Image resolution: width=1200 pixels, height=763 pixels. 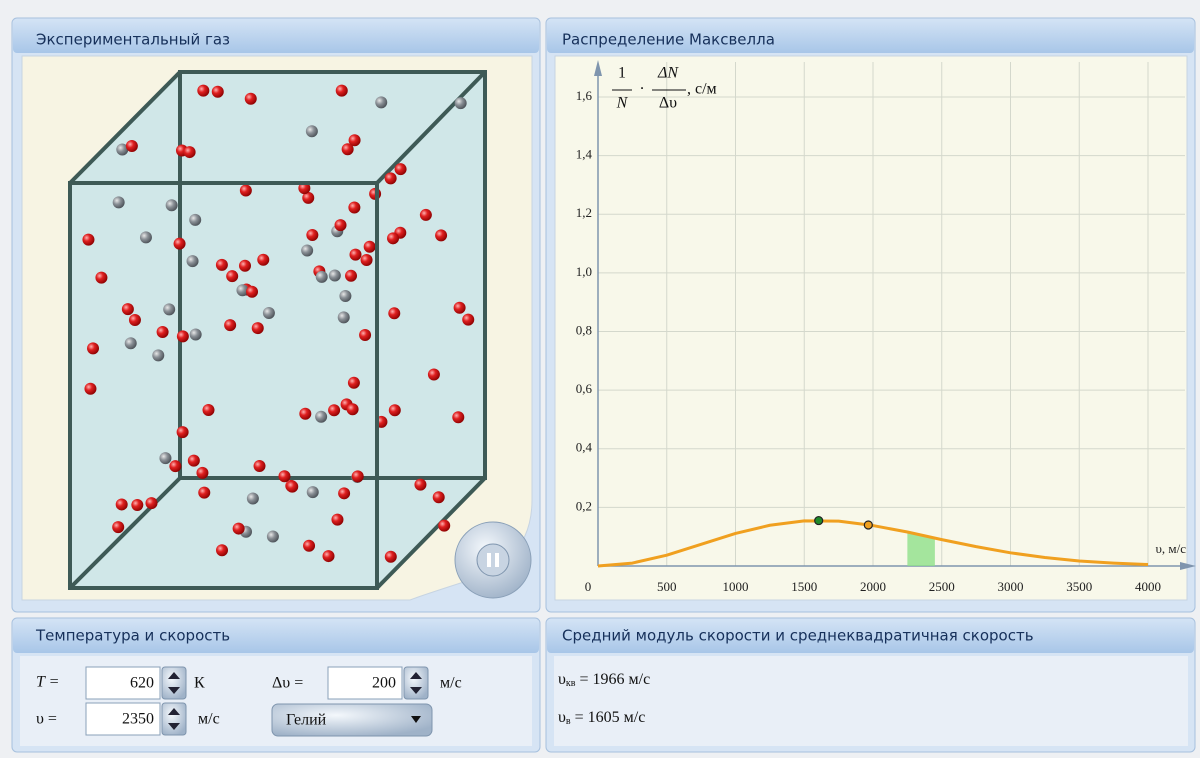 I want to click on y-tick-label: 0,4, so click(x=584, y=447).